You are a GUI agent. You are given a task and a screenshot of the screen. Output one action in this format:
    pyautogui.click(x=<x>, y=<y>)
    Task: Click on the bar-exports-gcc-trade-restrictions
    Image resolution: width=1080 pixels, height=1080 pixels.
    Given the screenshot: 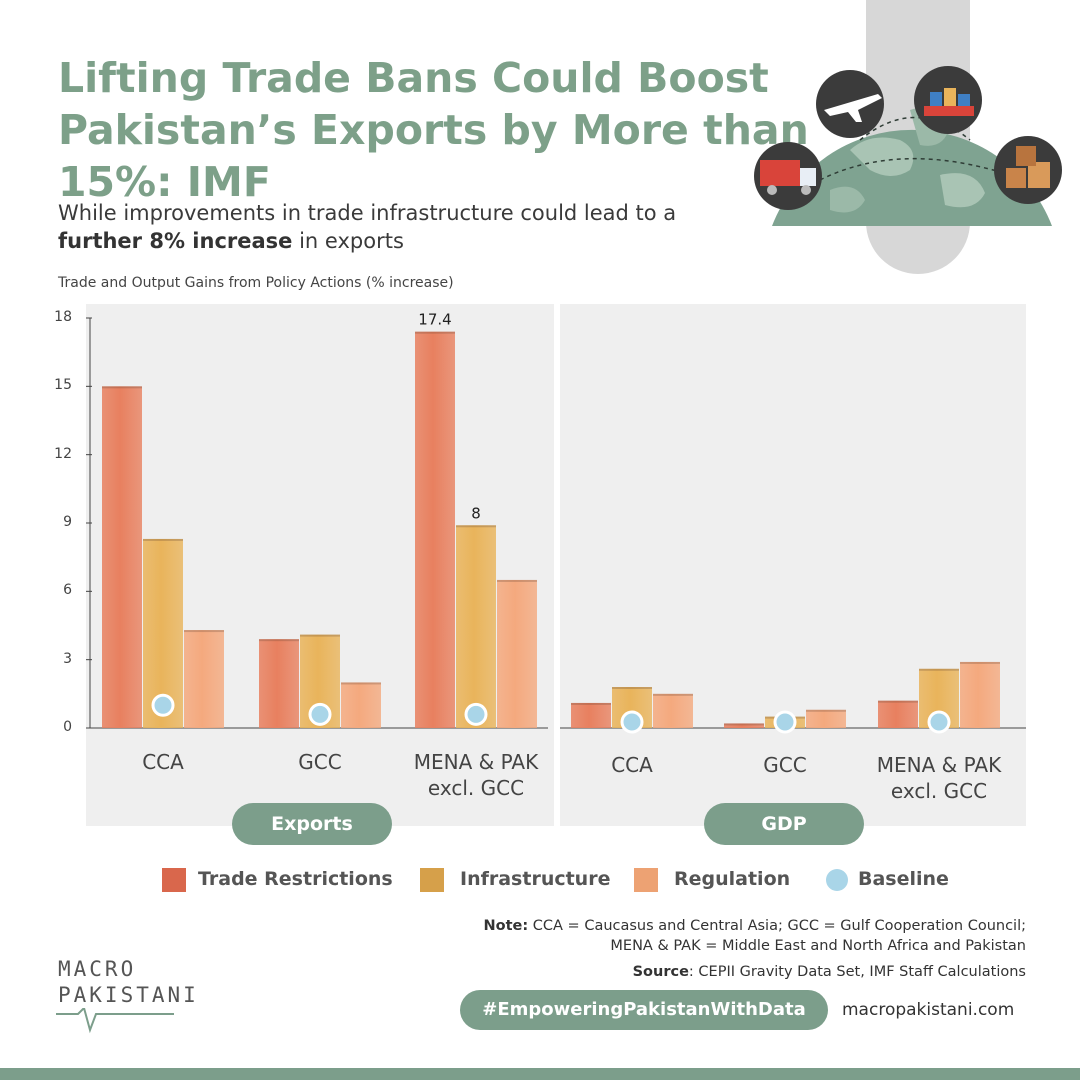 What is the action you would take?
    pyautogui.click(x=279, y=683)
    